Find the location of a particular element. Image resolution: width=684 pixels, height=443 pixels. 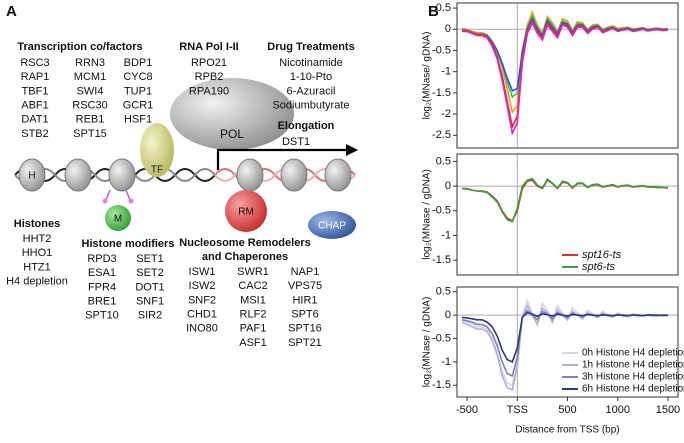

gene-label: ASF1 is located at coordinates (253, 343).